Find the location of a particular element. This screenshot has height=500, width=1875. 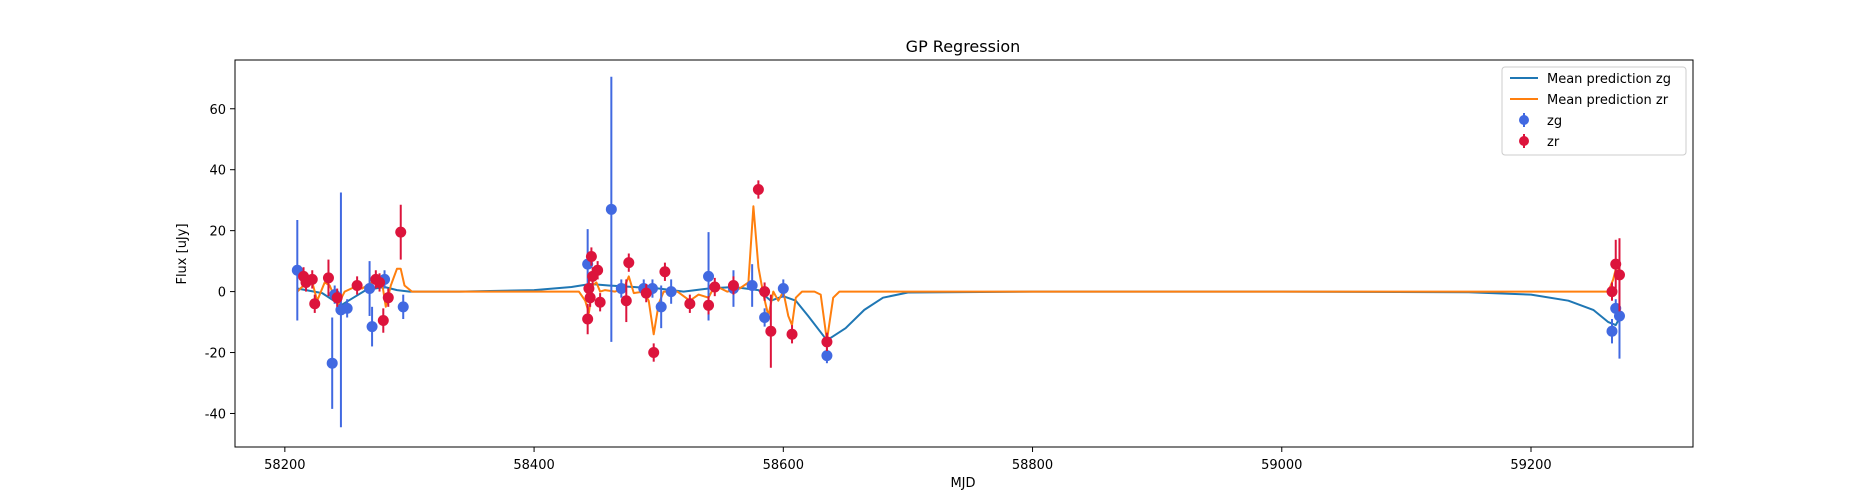

x-axis-label: MJD is located at coordinates (962, 483).